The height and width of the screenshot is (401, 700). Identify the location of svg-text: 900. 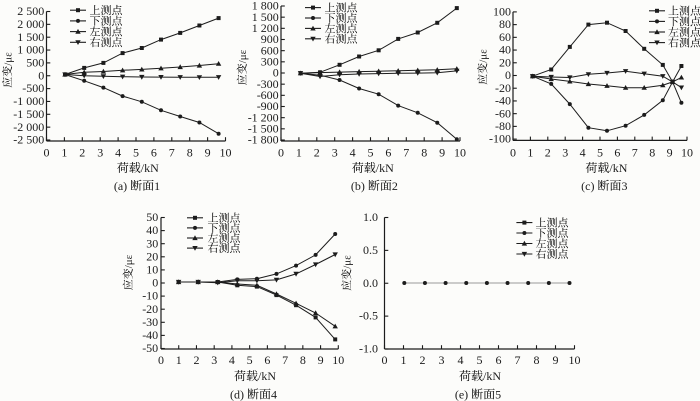
(270, 39).